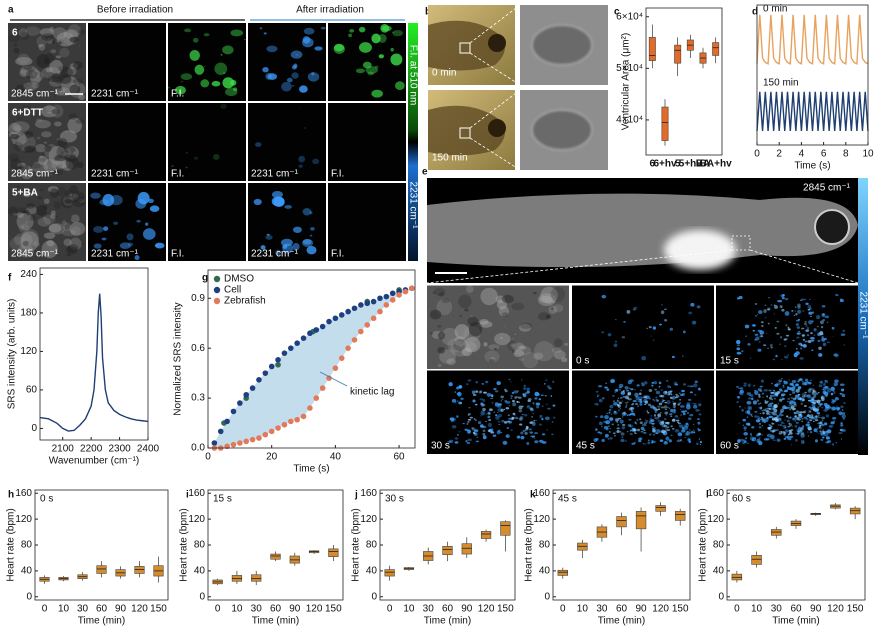 The height and width of the screenshot is (627, 877). Describe the element at coordinates (10, 278) in the screenshot. I see `panel-letter: f` at that location.